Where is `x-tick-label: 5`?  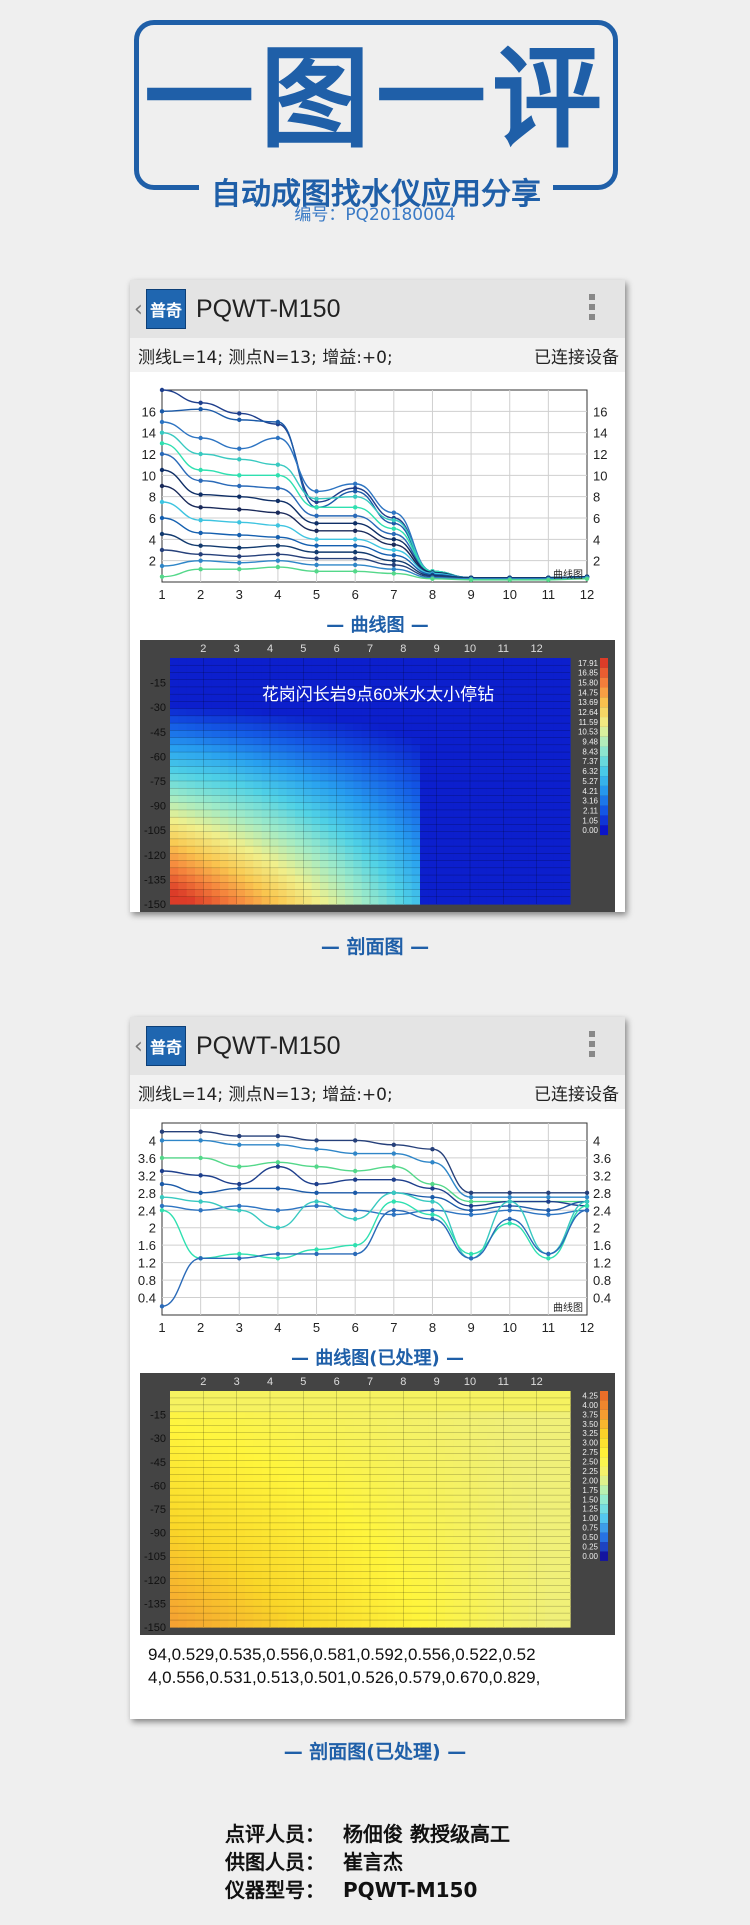 x-tick-label: 5 is located at coordinates (316, 1327).